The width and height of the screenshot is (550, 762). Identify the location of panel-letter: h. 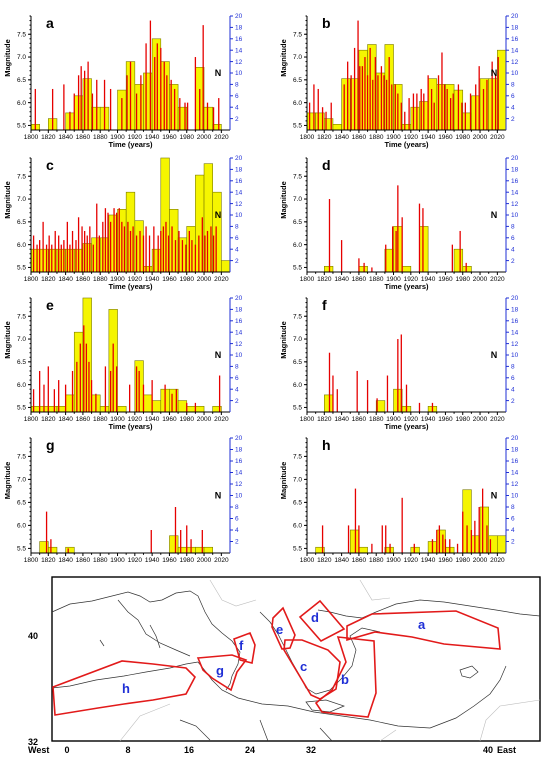
(326, 445).